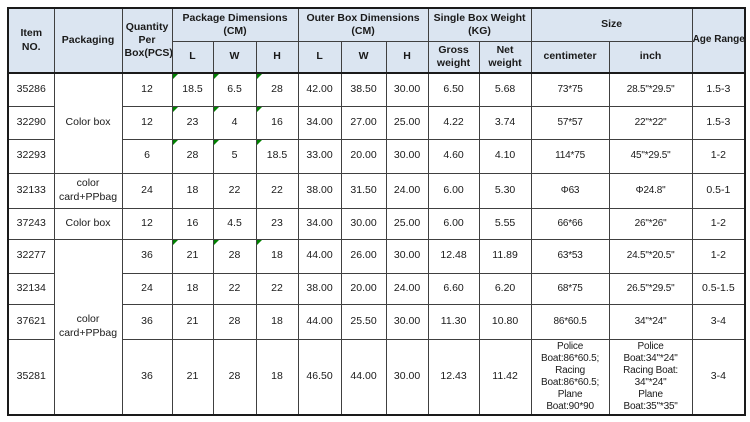 The height and width of the screenshot is (422, 750). Describe the element at coordinates (505, 190) in the screenshot. I see `net-weight-cell: 5.30` at that location.